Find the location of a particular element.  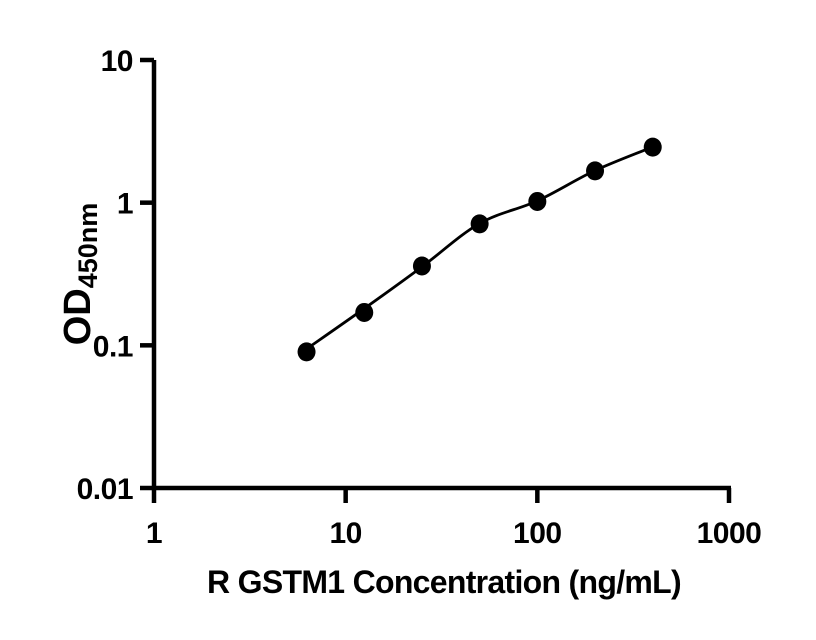

x-tick-label: 1000 is located at coordinates (729, 533).